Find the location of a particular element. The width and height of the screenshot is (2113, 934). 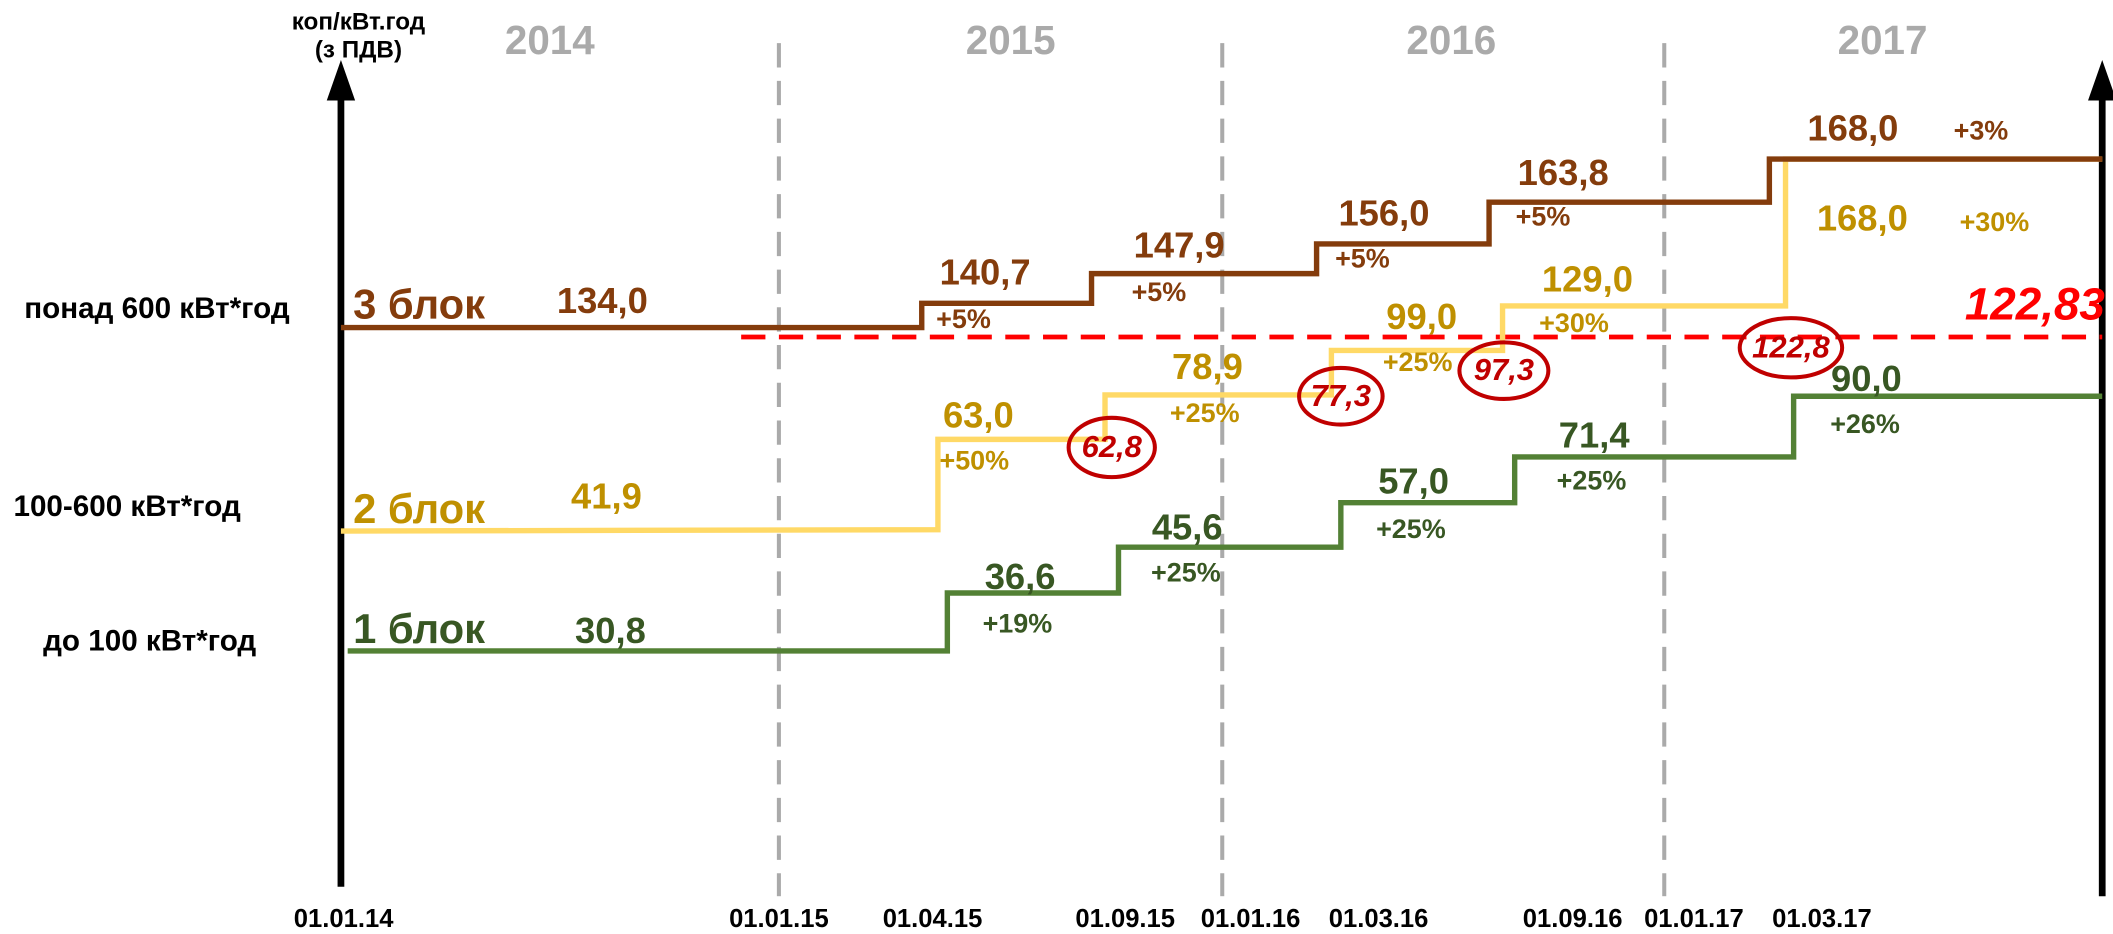

block-name: понад 600 кВт*год is located at coordinates (157, 308).